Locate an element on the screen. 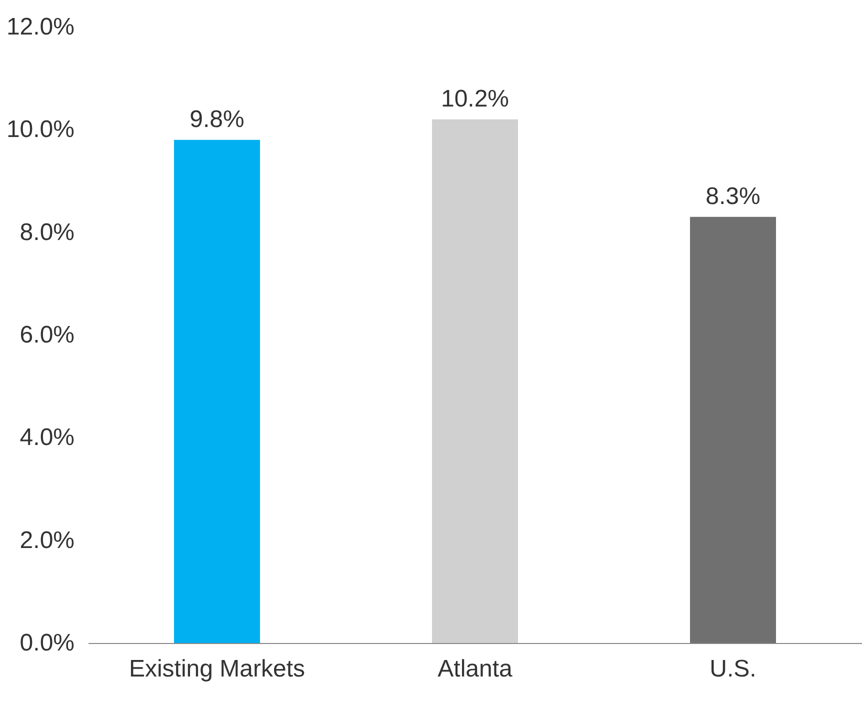 The width and height of the screenshot is (862, 701). data-label: 9.8% is located at coordinates (217, 119).